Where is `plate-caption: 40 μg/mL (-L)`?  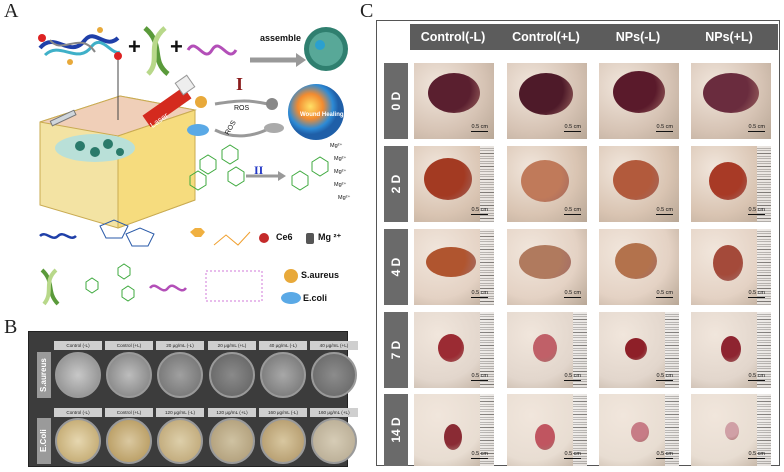 plate-caption: 40 μg/mL (-L) is located at coordinates (283, 345).